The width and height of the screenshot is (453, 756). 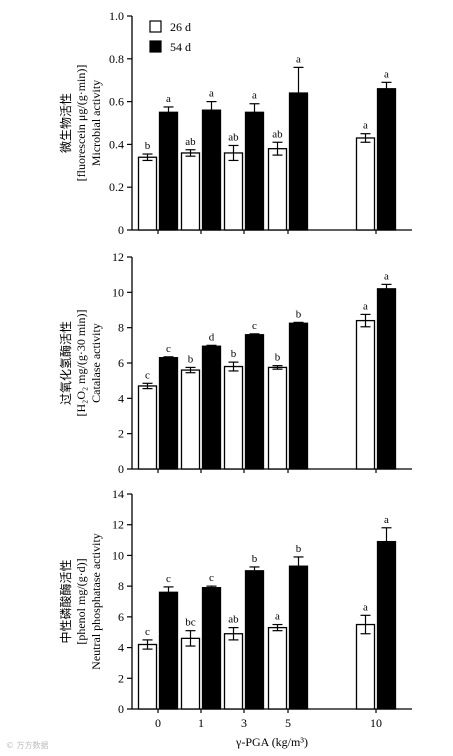 I want to click on y-axis-label-line: Microbial activity, so click(x=96, y=123).